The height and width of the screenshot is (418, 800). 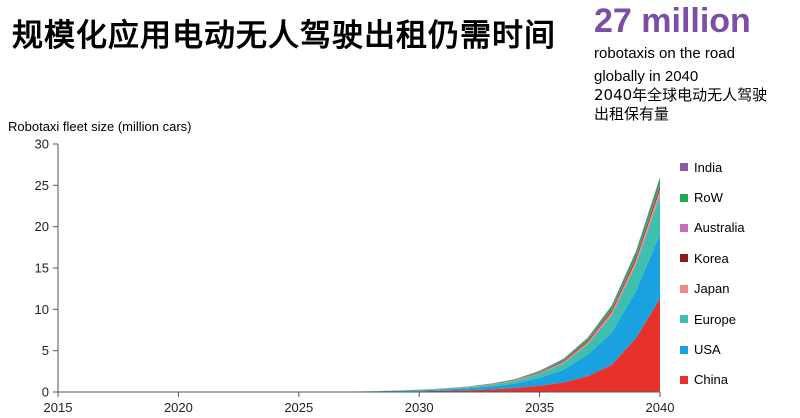 I want to click on callout-line-1: robotaxis on the road, so click(x=664, y=53).